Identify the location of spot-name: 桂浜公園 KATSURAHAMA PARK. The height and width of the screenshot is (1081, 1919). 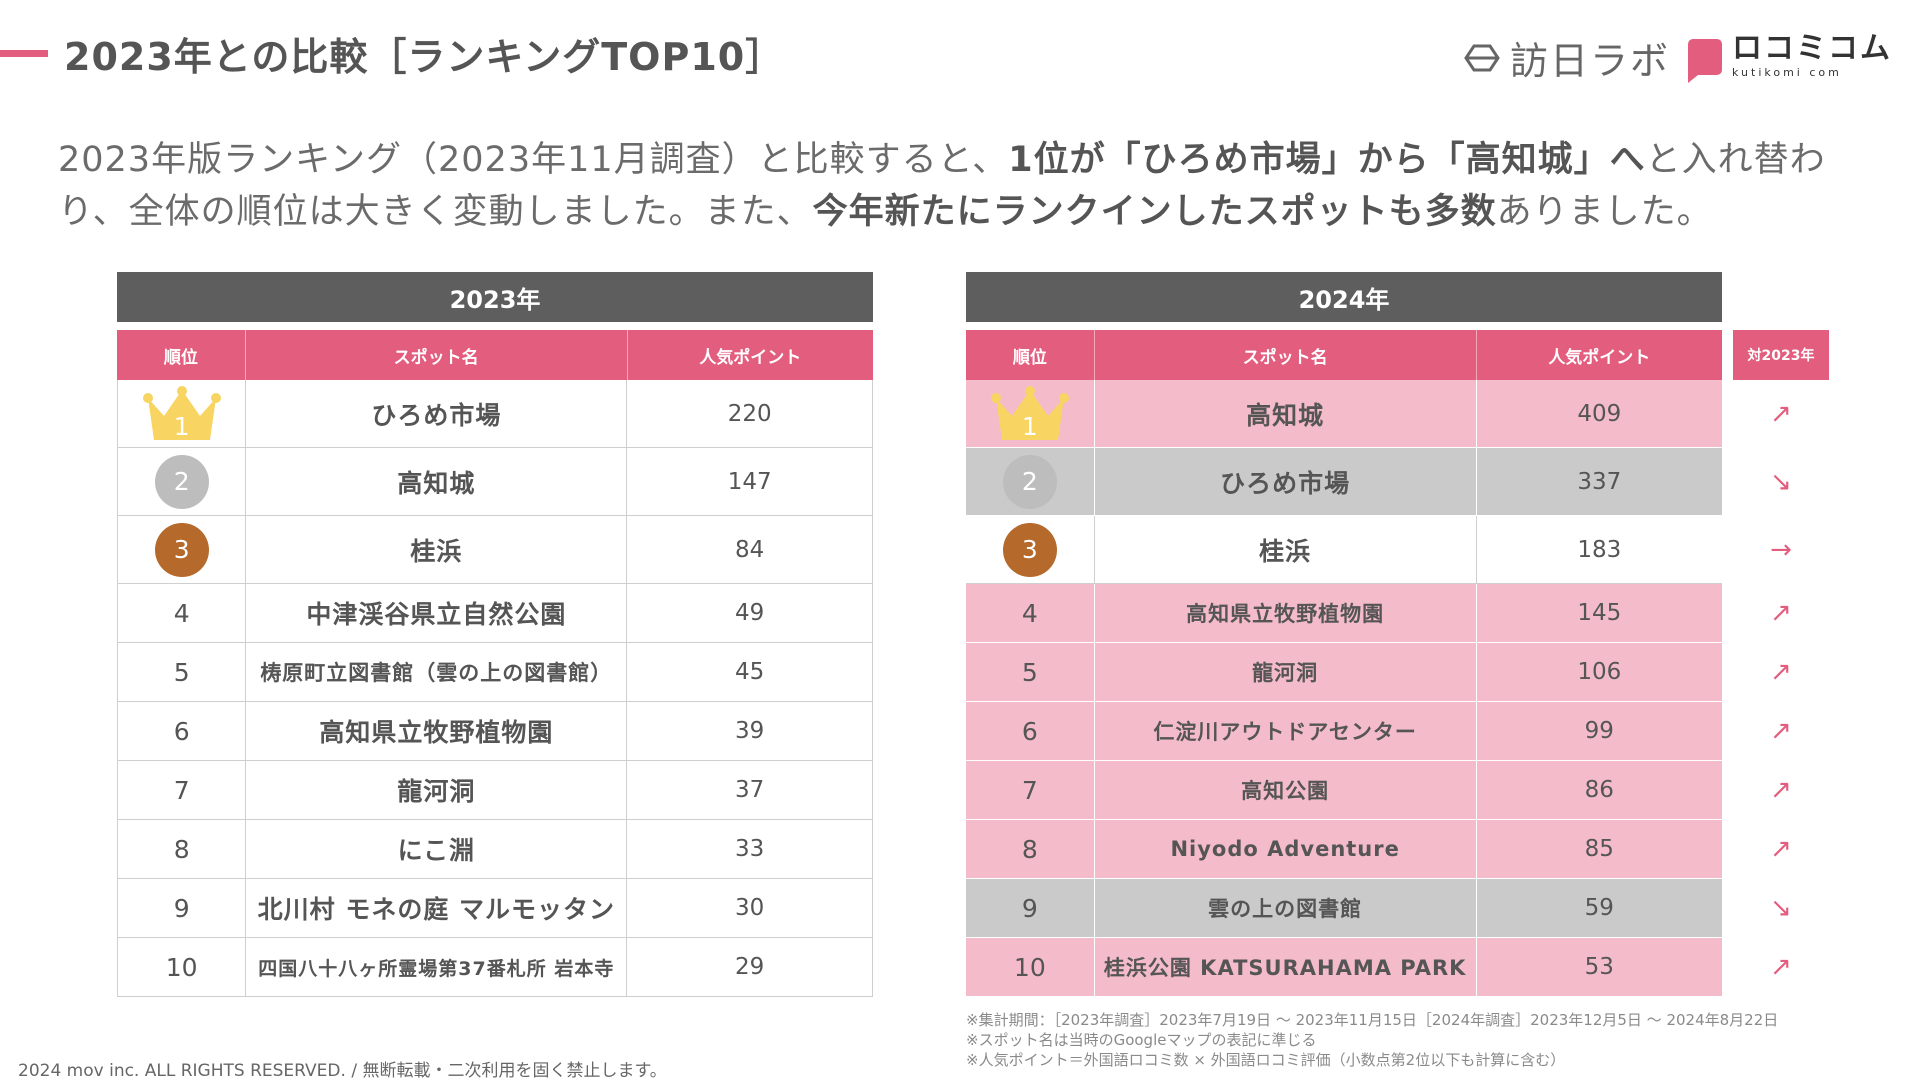
(1286, 967).